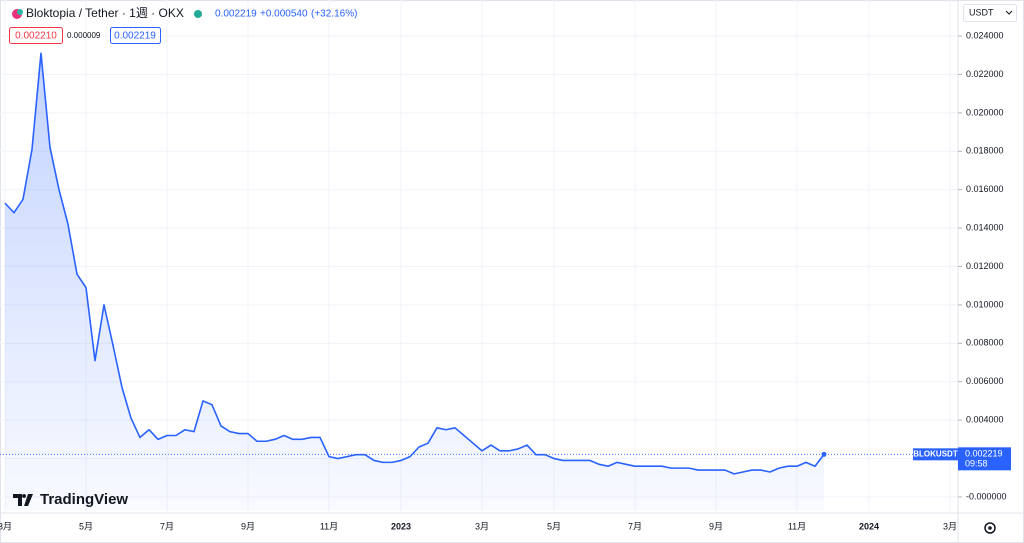  Describe the element at coordinates (985, 35) in the screenshot. I see `y-tick-label: 0.024000` at that location.